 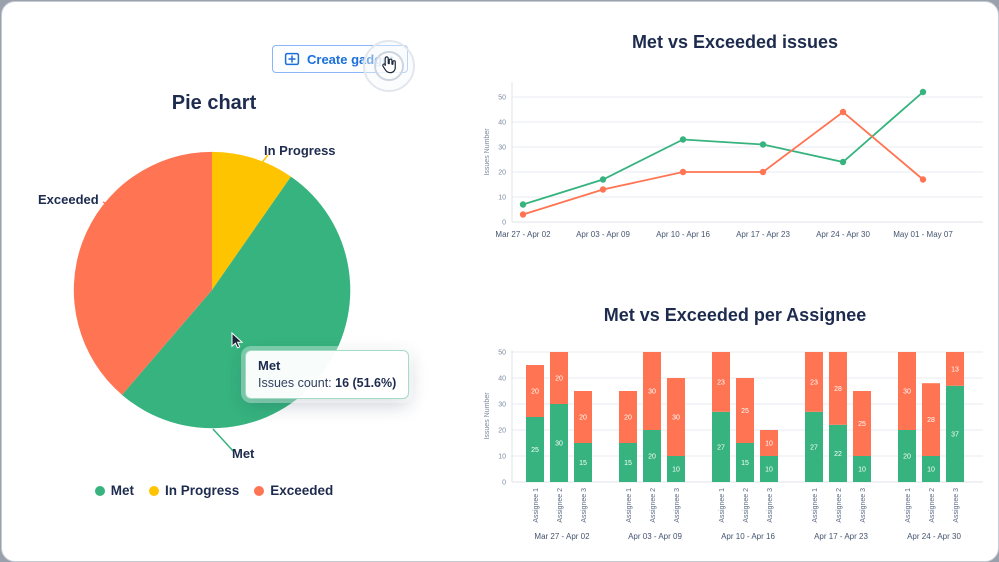 I want to click on group-date-label: Apr 24 - Apr 30, so click(x=934, y=536).